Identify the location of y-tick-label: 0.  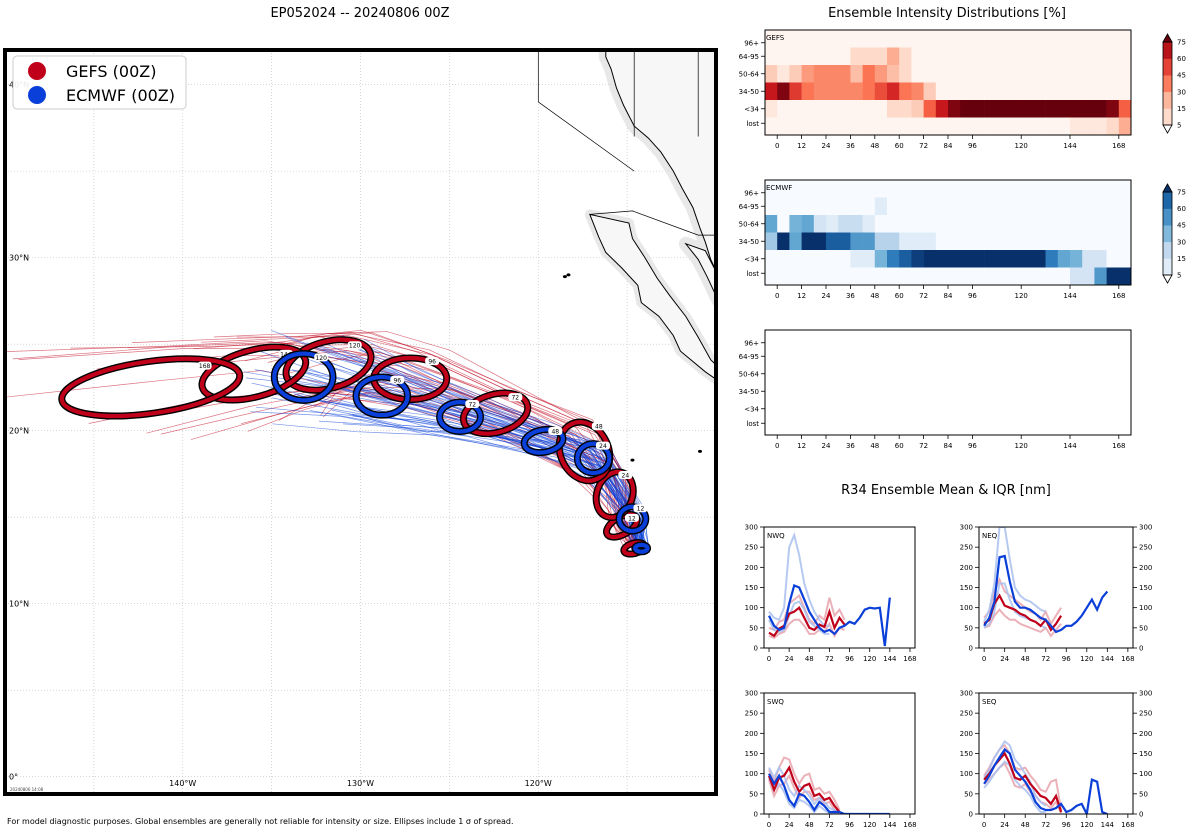
(1141, 649).